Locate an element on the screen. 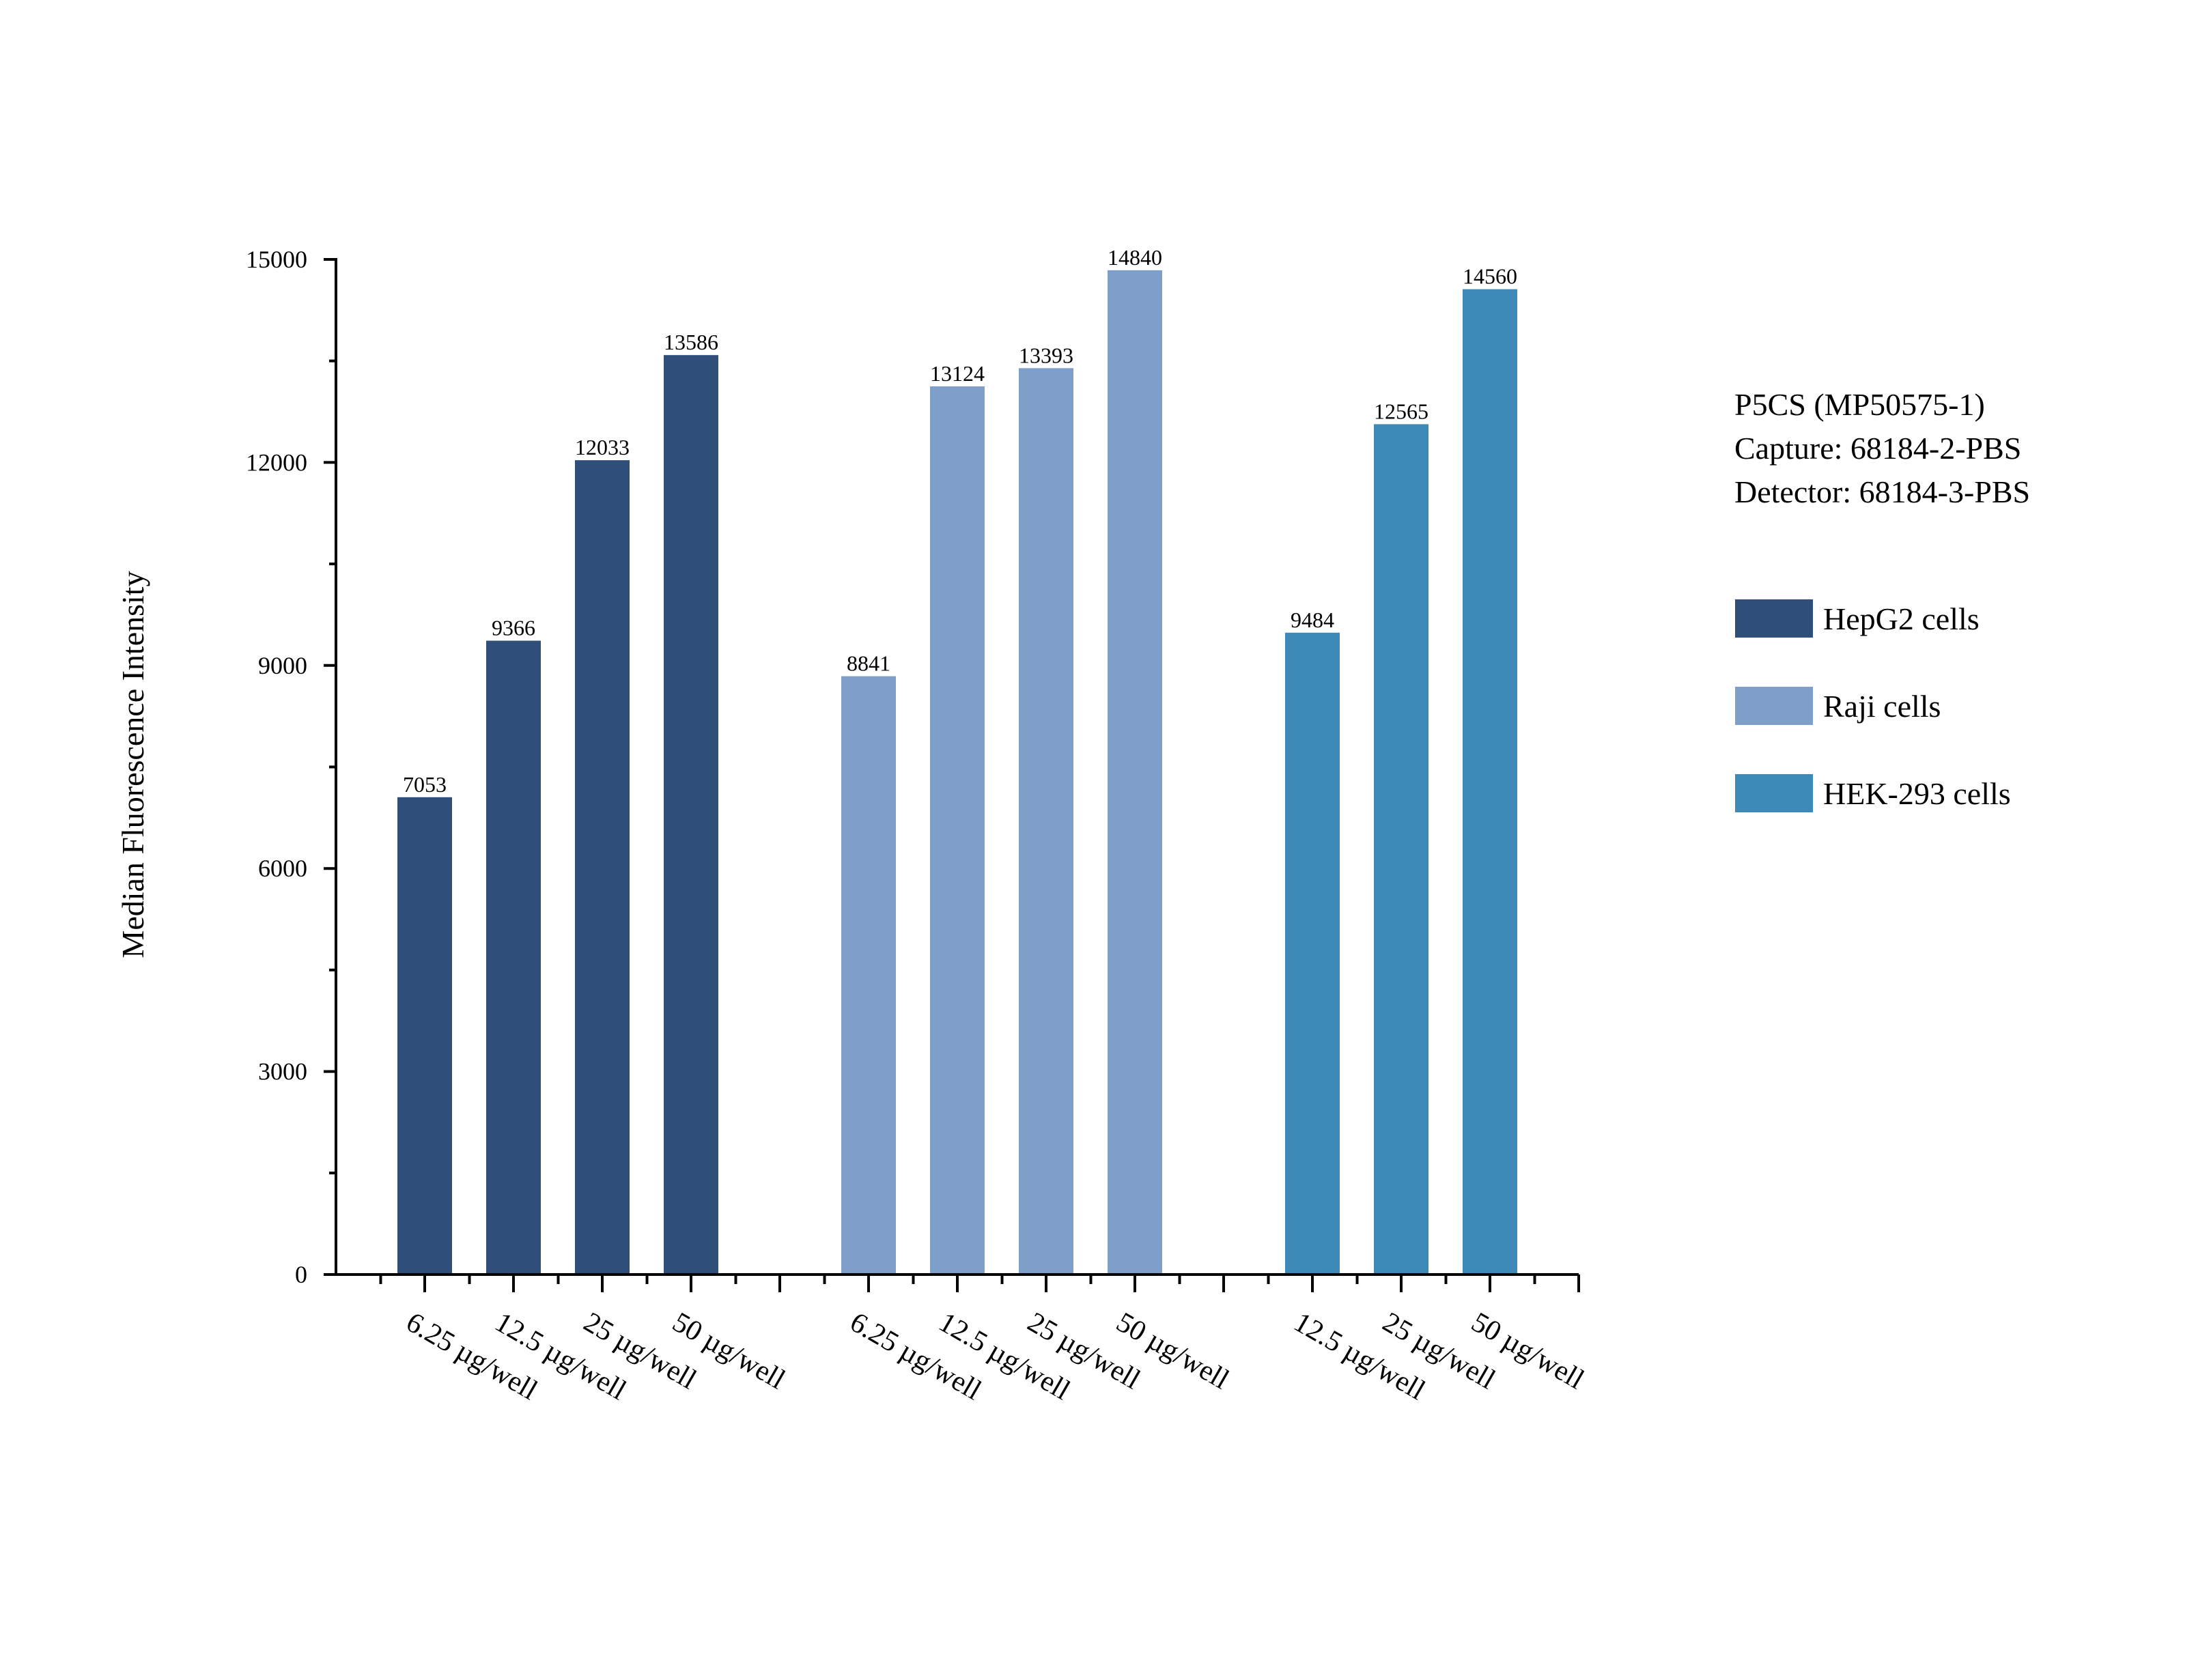  bar-value-label: 12565 is located at coordinates (1401, 411).